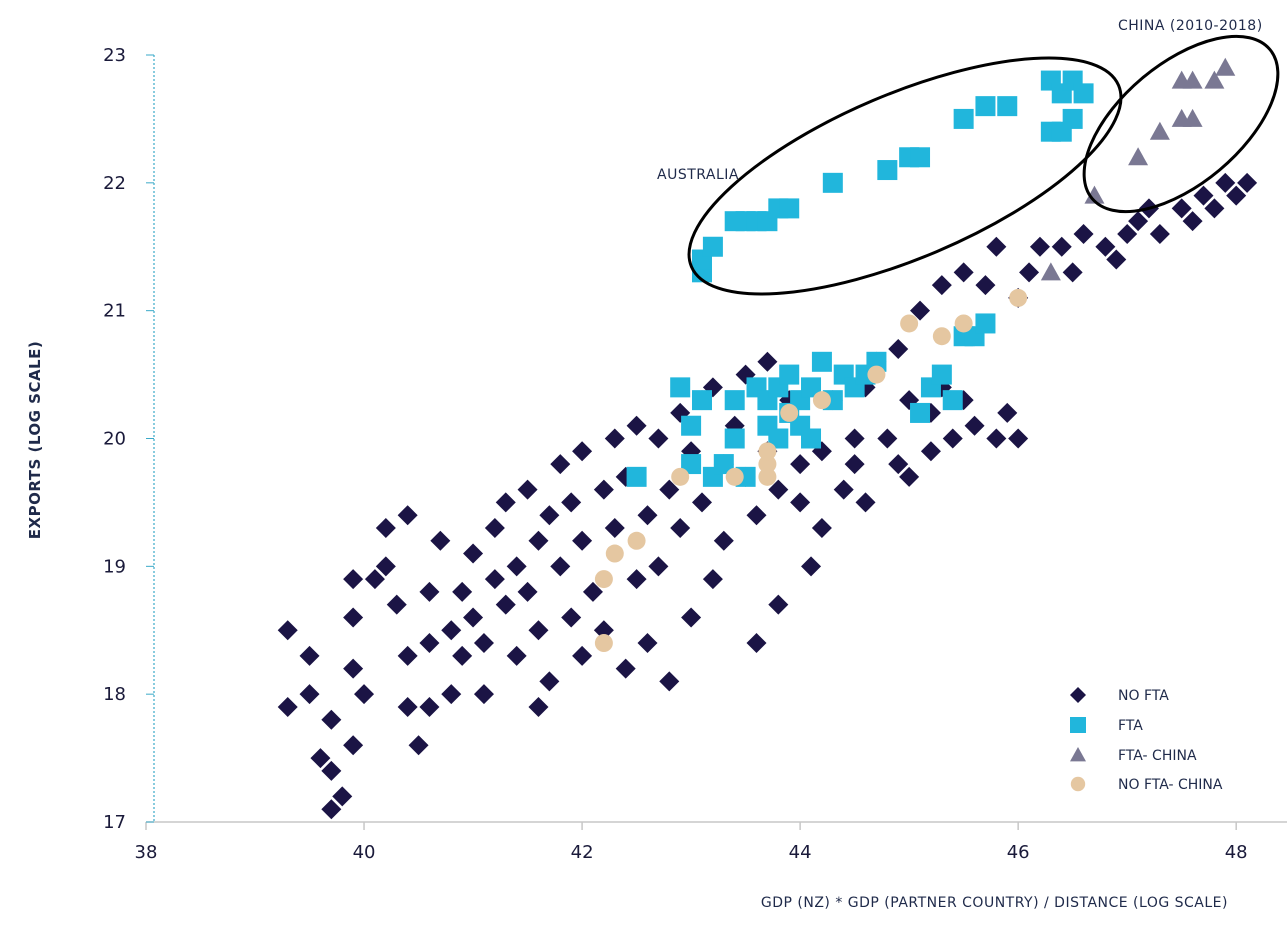  Describe the element at coordinates (691, 842) in the screenshot. I see `x-ticks: 38 40 42 44 46 48` at that location.